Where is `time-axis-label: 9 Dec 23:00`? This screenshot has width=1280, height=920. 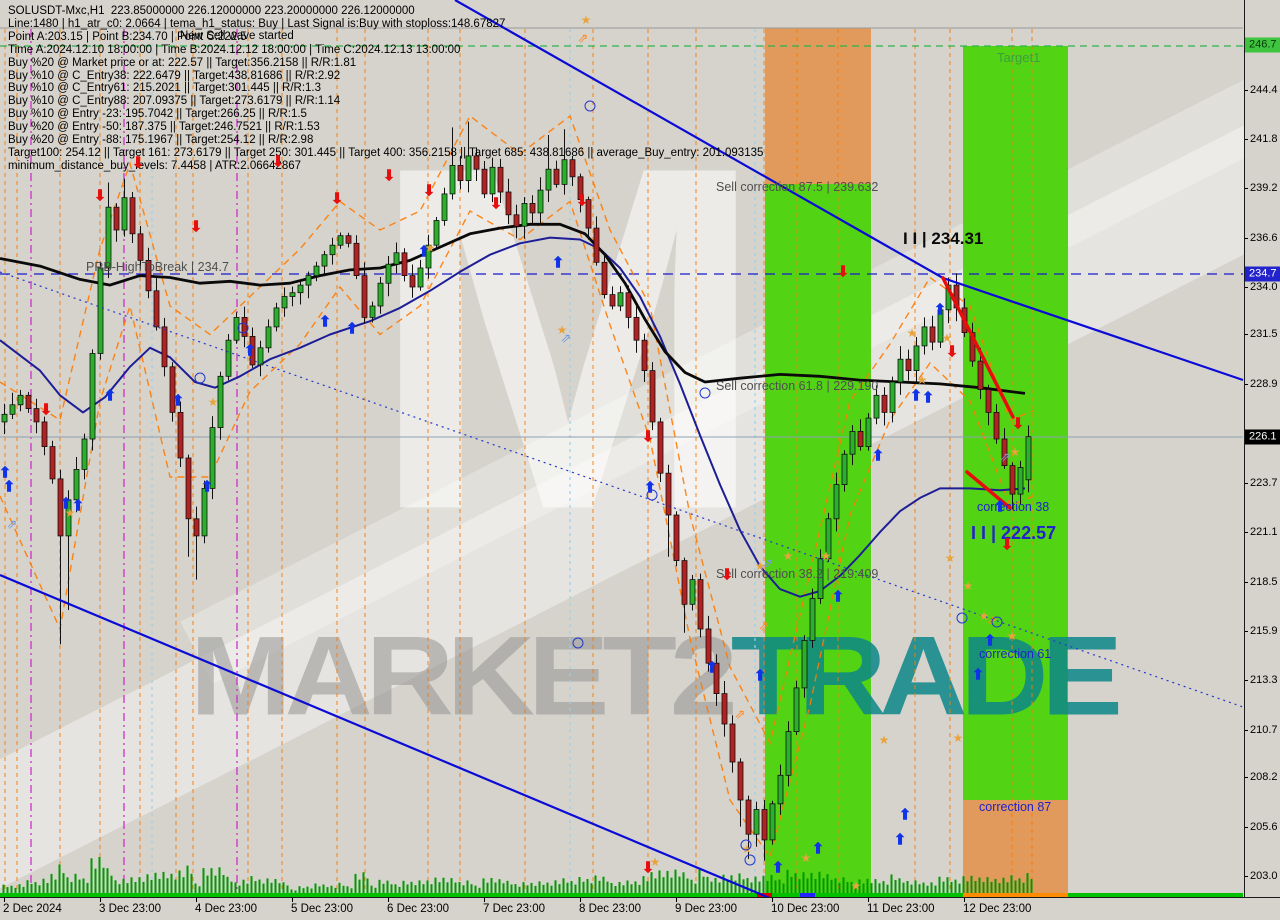
time-axis-label: 9 Dec 23:00 is located at coordinates (706, 909).